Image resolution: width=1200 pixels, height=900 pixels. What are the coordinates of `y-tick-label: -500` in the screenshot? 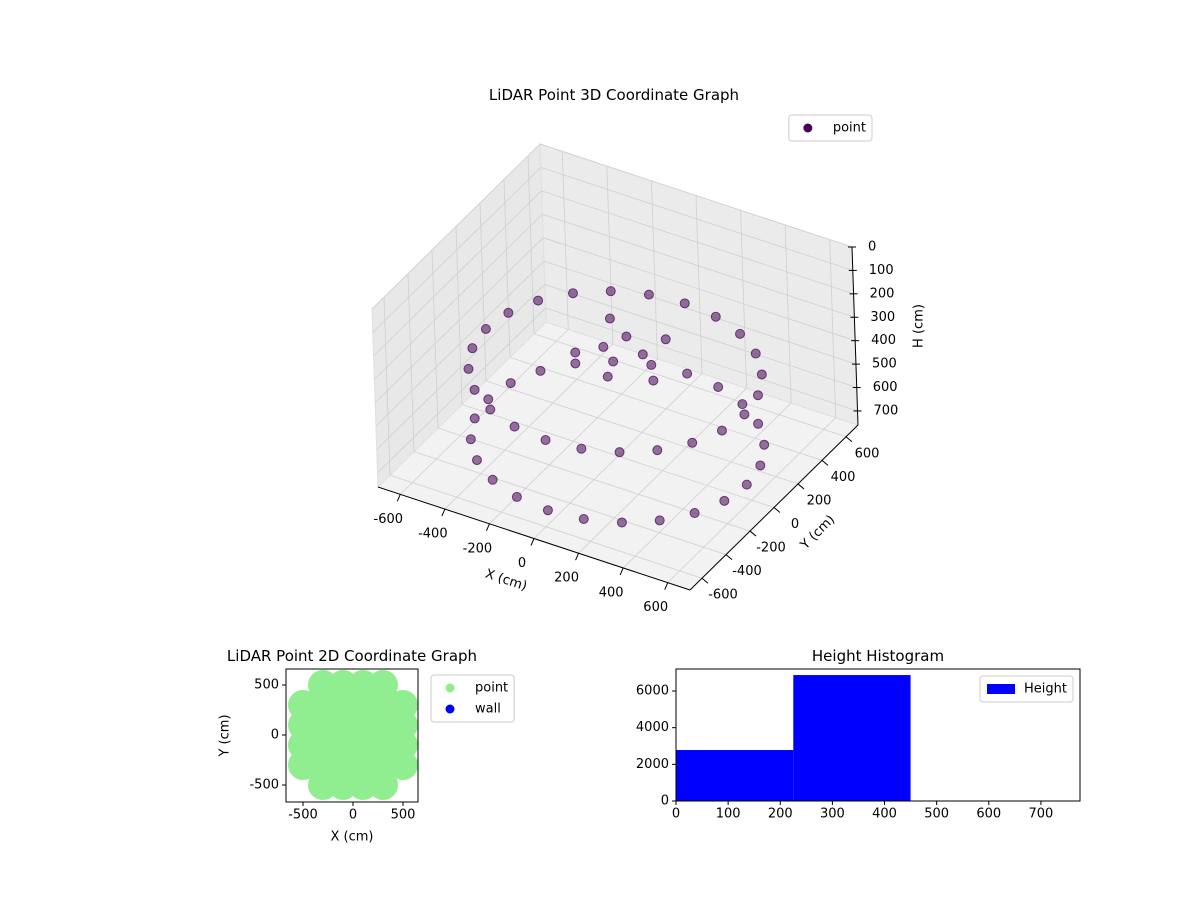 It's located at (264, 785).